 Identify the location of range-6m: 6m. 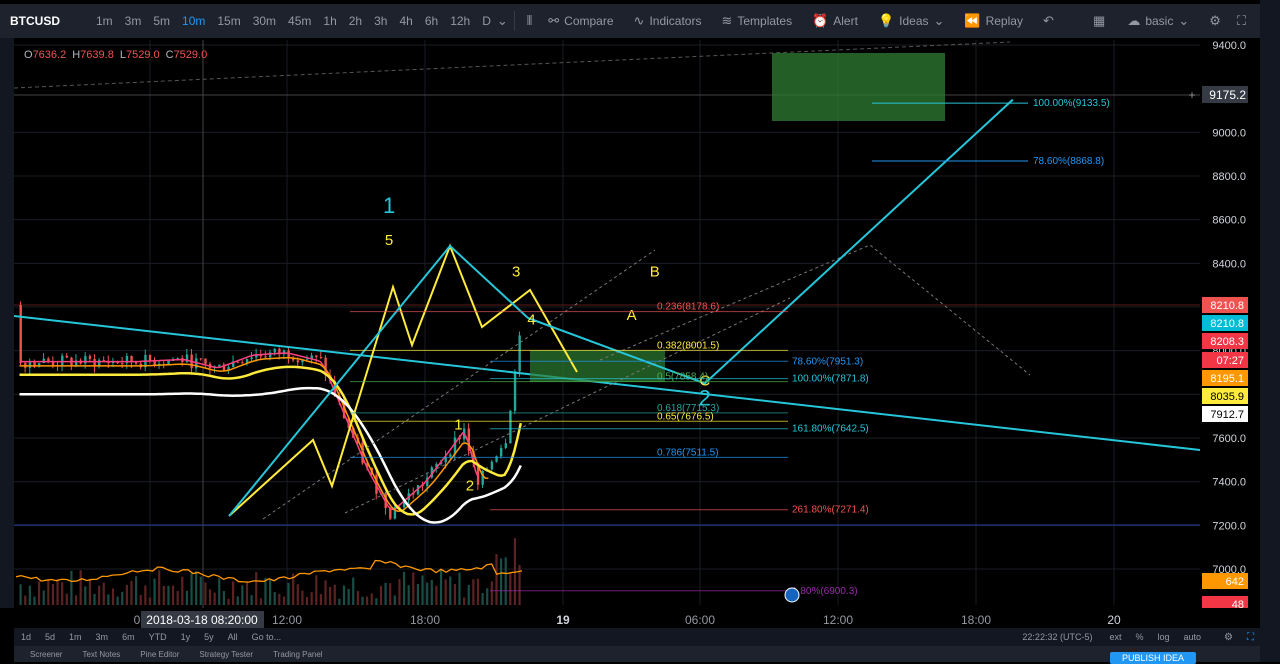
(128, 637).